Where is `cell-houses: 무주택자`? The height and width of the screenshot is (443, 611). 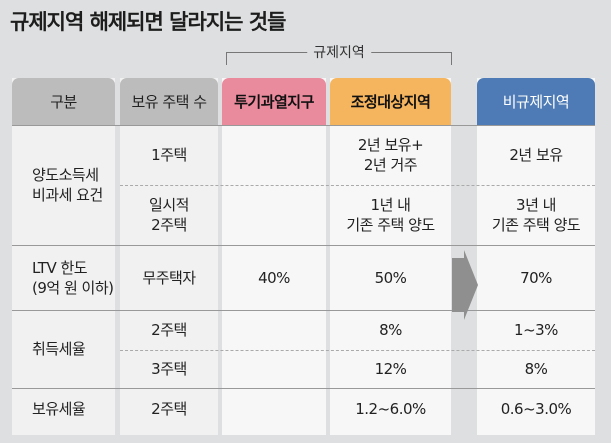 cell-houses: 무주택자 is located at coordinates (169, 277).